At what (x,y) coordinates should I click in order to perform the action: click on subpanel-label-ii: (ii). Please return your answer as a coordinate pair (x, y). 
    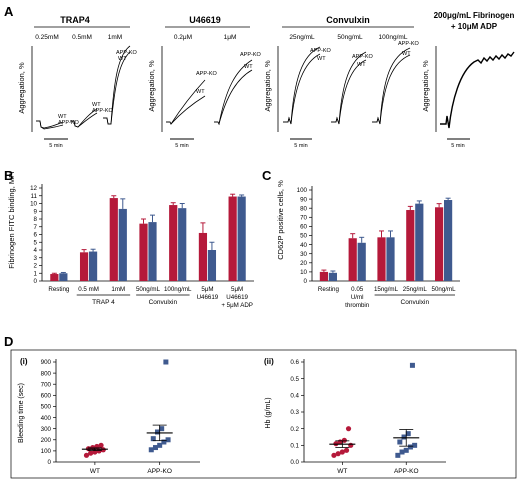
    Looking at the image, I should click on (269, 361).